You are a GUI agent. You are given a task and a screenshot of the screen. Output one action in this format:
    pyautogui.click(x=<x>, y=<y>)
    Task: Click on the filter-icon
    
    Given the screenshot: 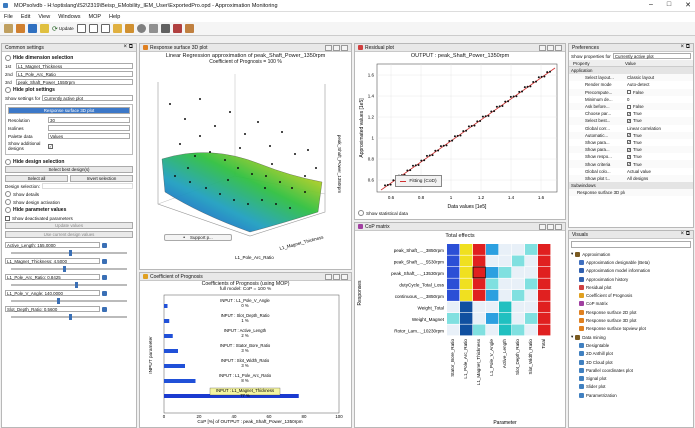 What is the action you would take?
    pyautogui.click(x=165, y=28)
    